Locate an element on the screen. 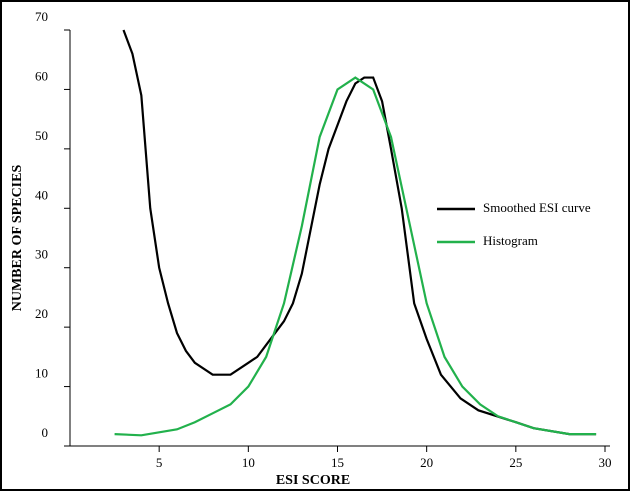 The width and height of the screenshot is (630, 491). y-tick-label: 70 is located at coordinates (41, 16).